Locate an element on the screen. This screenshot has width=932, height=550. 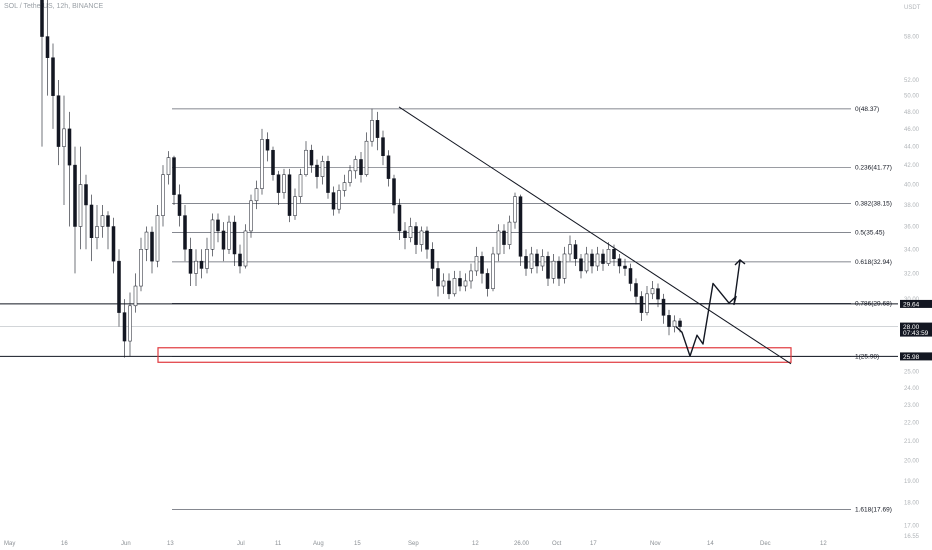
fib-level-label: 1.618(17.69) is located at coordinates (873, 509).